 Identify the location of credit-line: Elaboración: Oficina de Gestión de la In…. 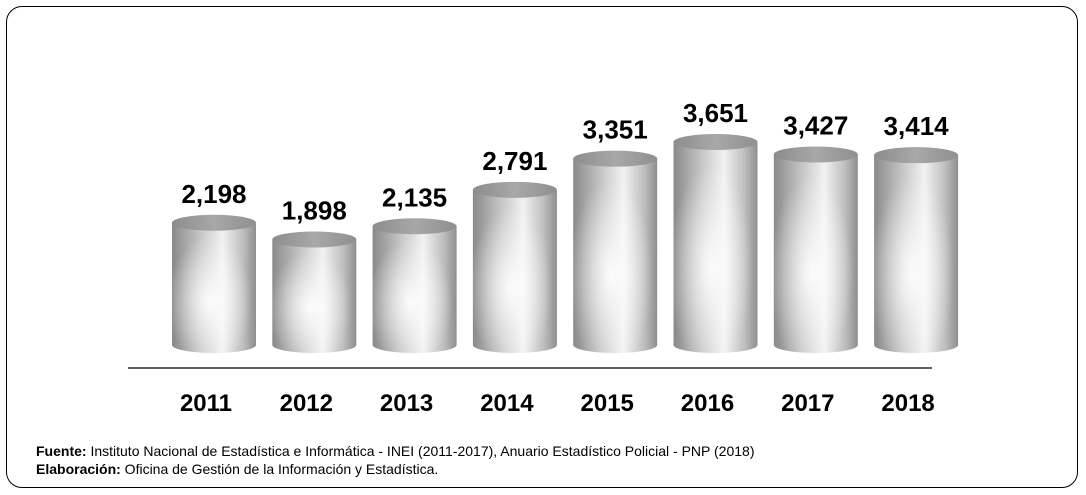
(395, 469).